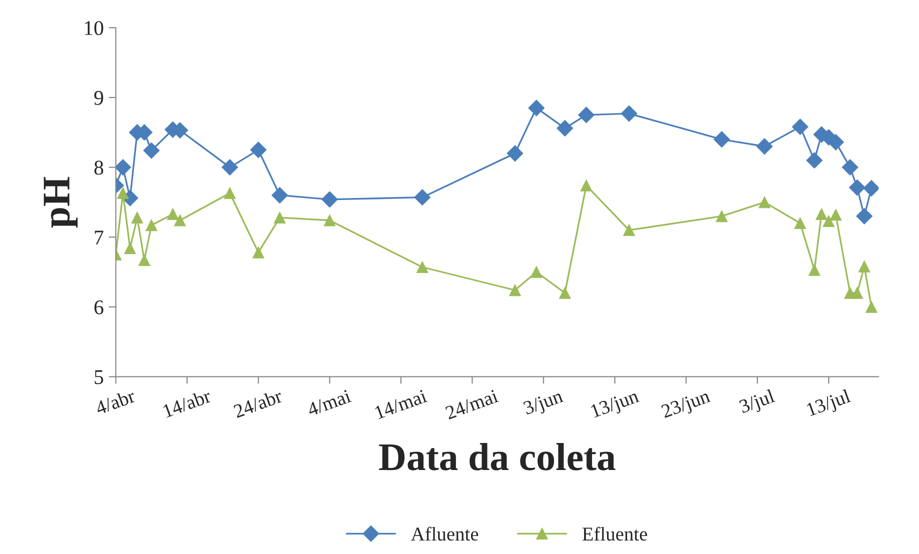  I want to click on legend-label: Efluente, so click(615, 533).